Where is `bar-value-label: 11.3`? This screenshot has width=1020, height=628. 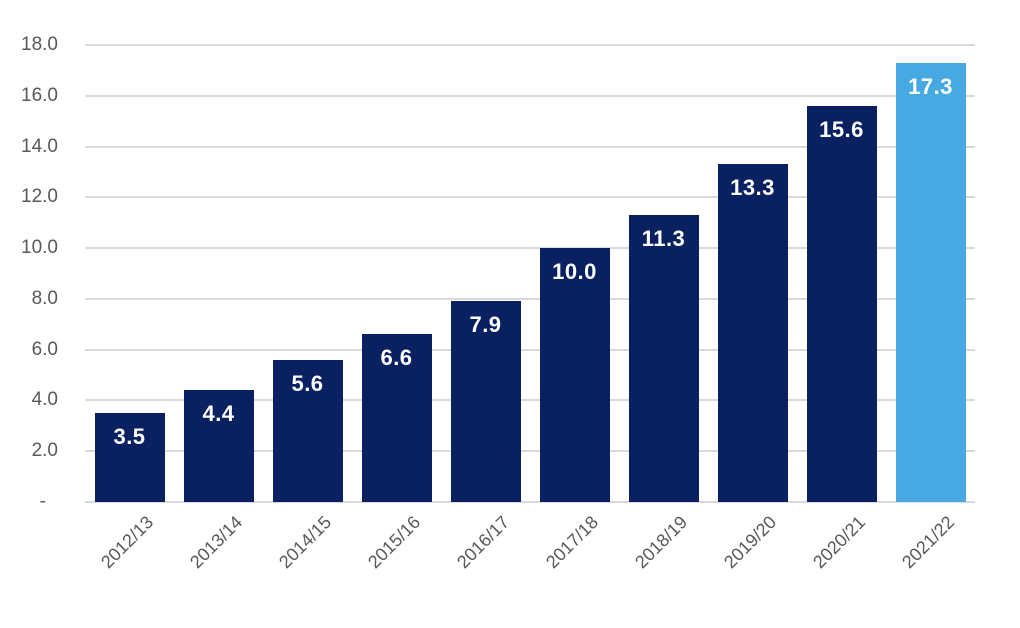
bar-value-label: 11.3 is located at coordinates (663, 239).